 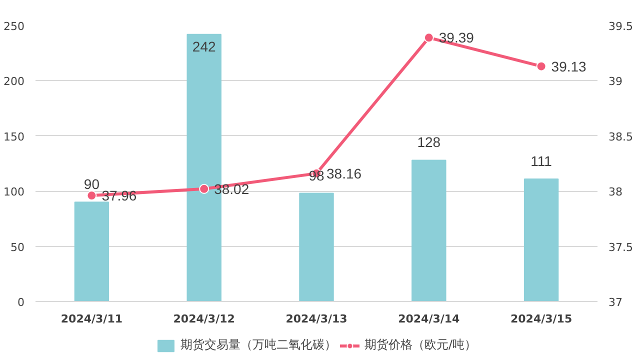 I want to click on y-tick-label: 250, so click(x=14, y=26).